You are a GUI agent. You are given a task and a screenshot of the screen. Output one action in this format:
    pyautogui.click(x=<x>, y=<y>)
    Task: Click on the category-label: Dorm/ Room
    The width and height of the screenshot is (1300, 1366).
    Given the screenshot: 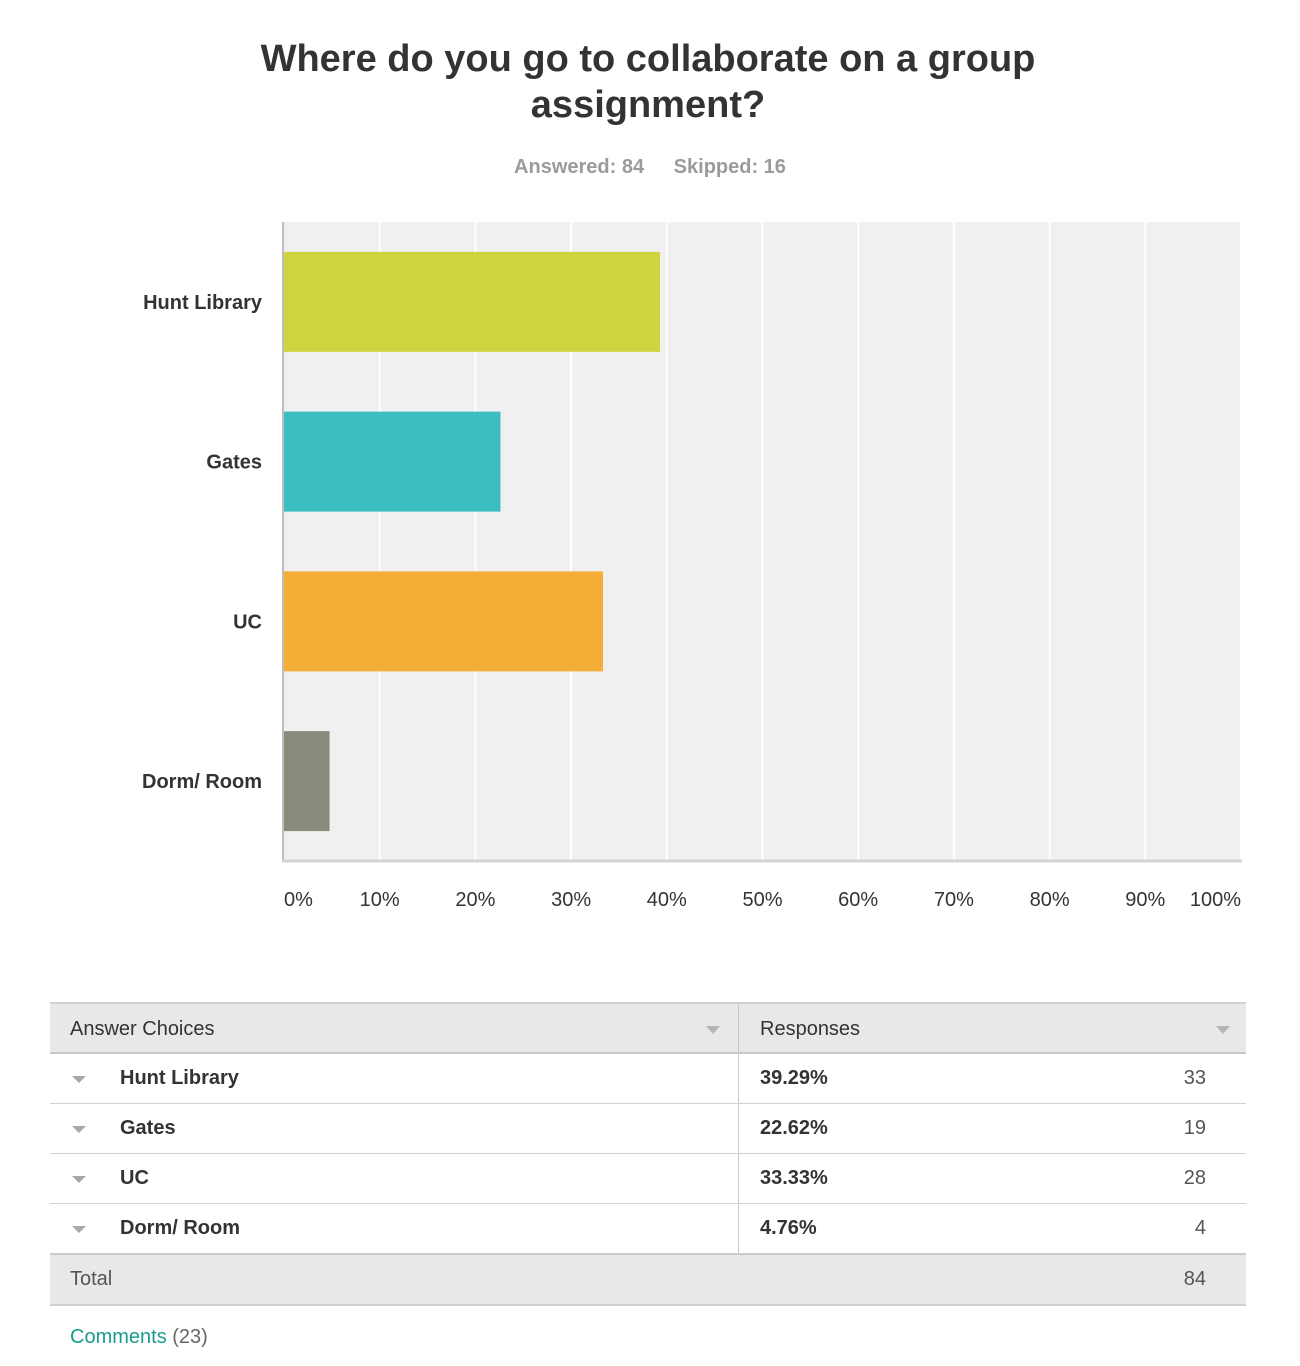 What is the action you would take?
    pyautogui.click(x=202, y=782)
    